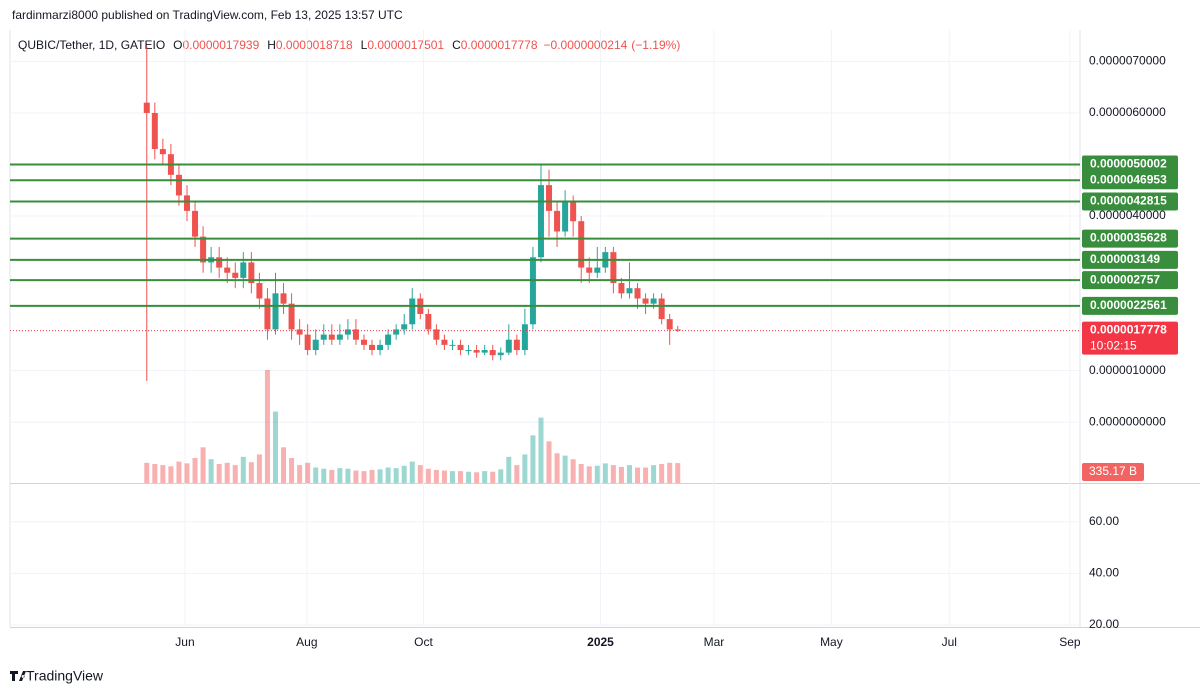 The image size is (1200, 697). Describe the element at coordinates (1113, 472) in the screenshot. I see `volume-label-box` at that location.